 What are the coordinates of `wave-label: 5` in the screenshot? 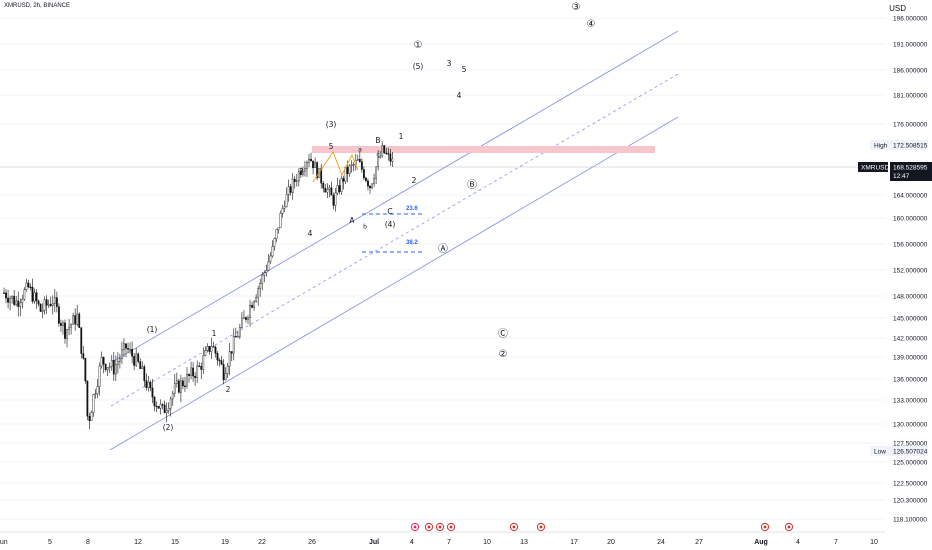 It's located at (331, 146).